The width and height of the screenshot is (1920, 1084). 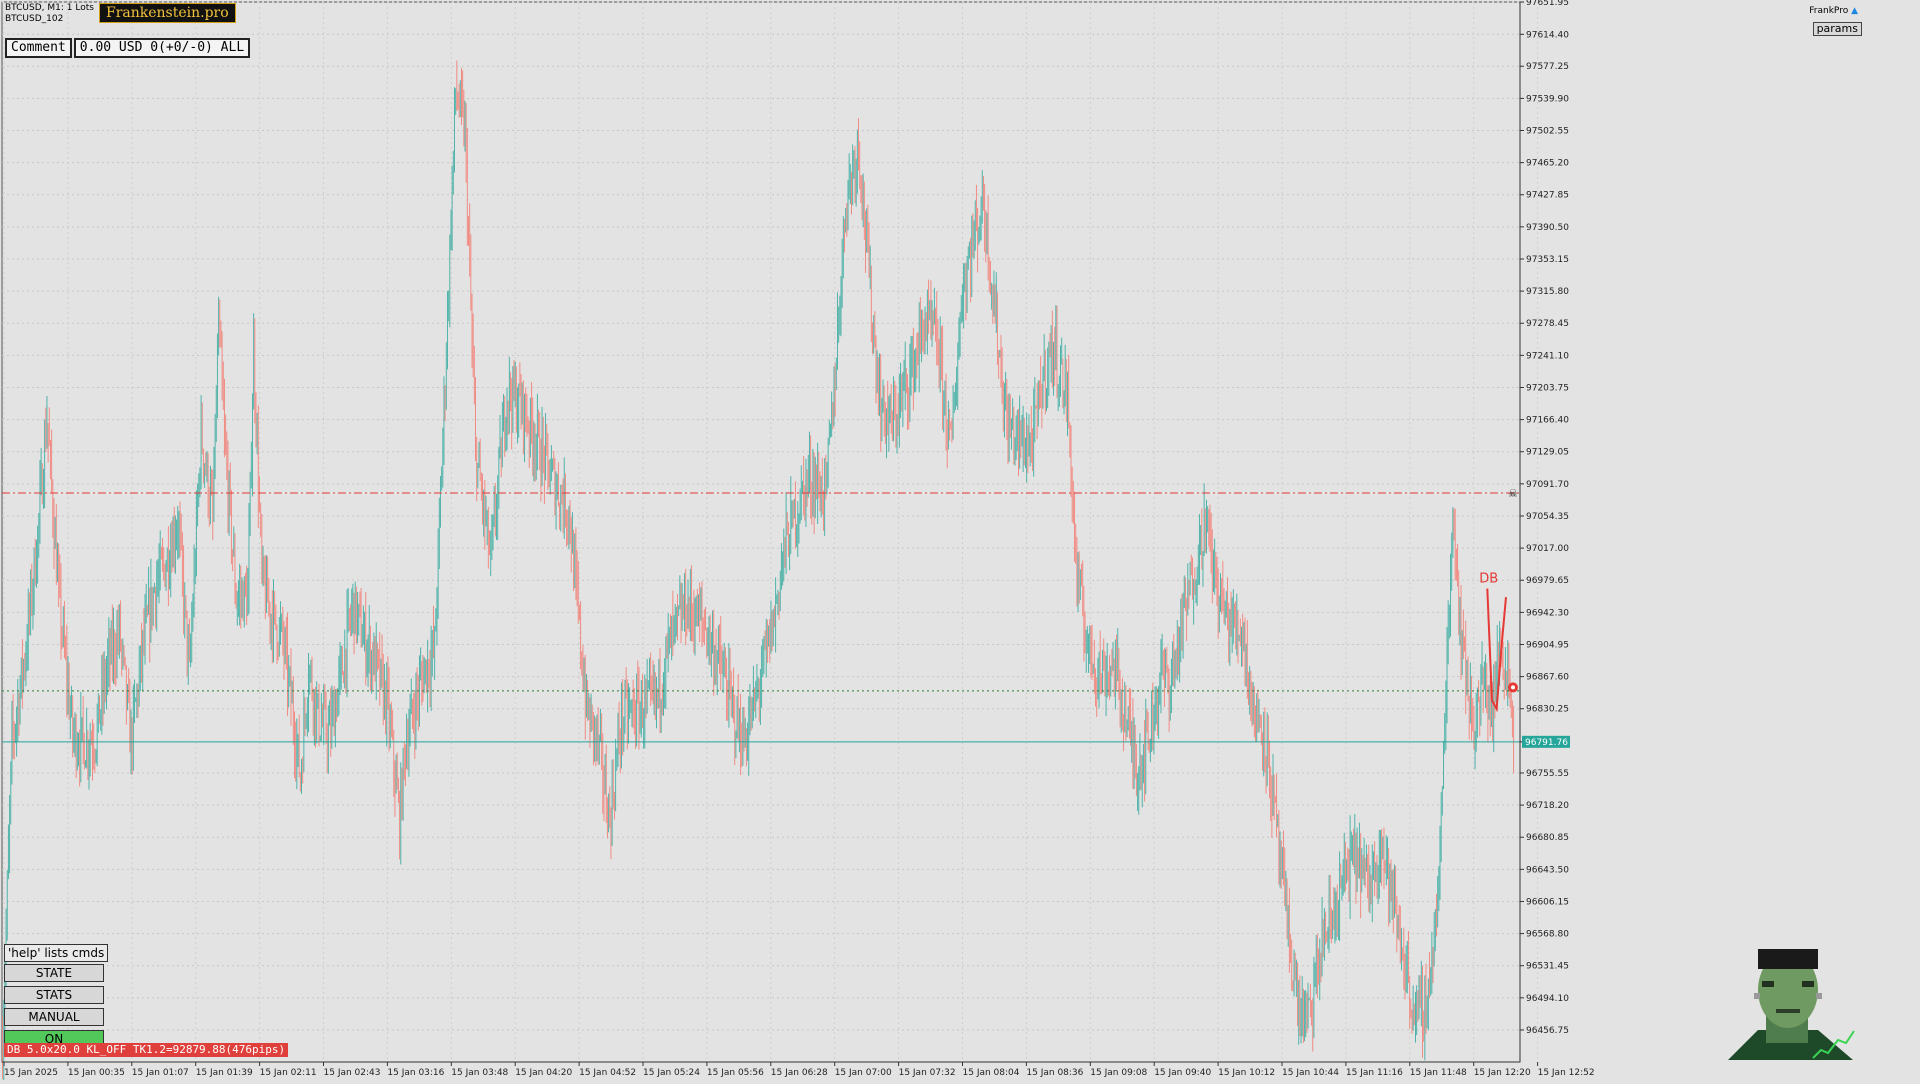 What do you see at coordinates (1547, 613) in the screenshot?
I see `y-tick-label: 96942.30` at bounding box center [1547, 613].